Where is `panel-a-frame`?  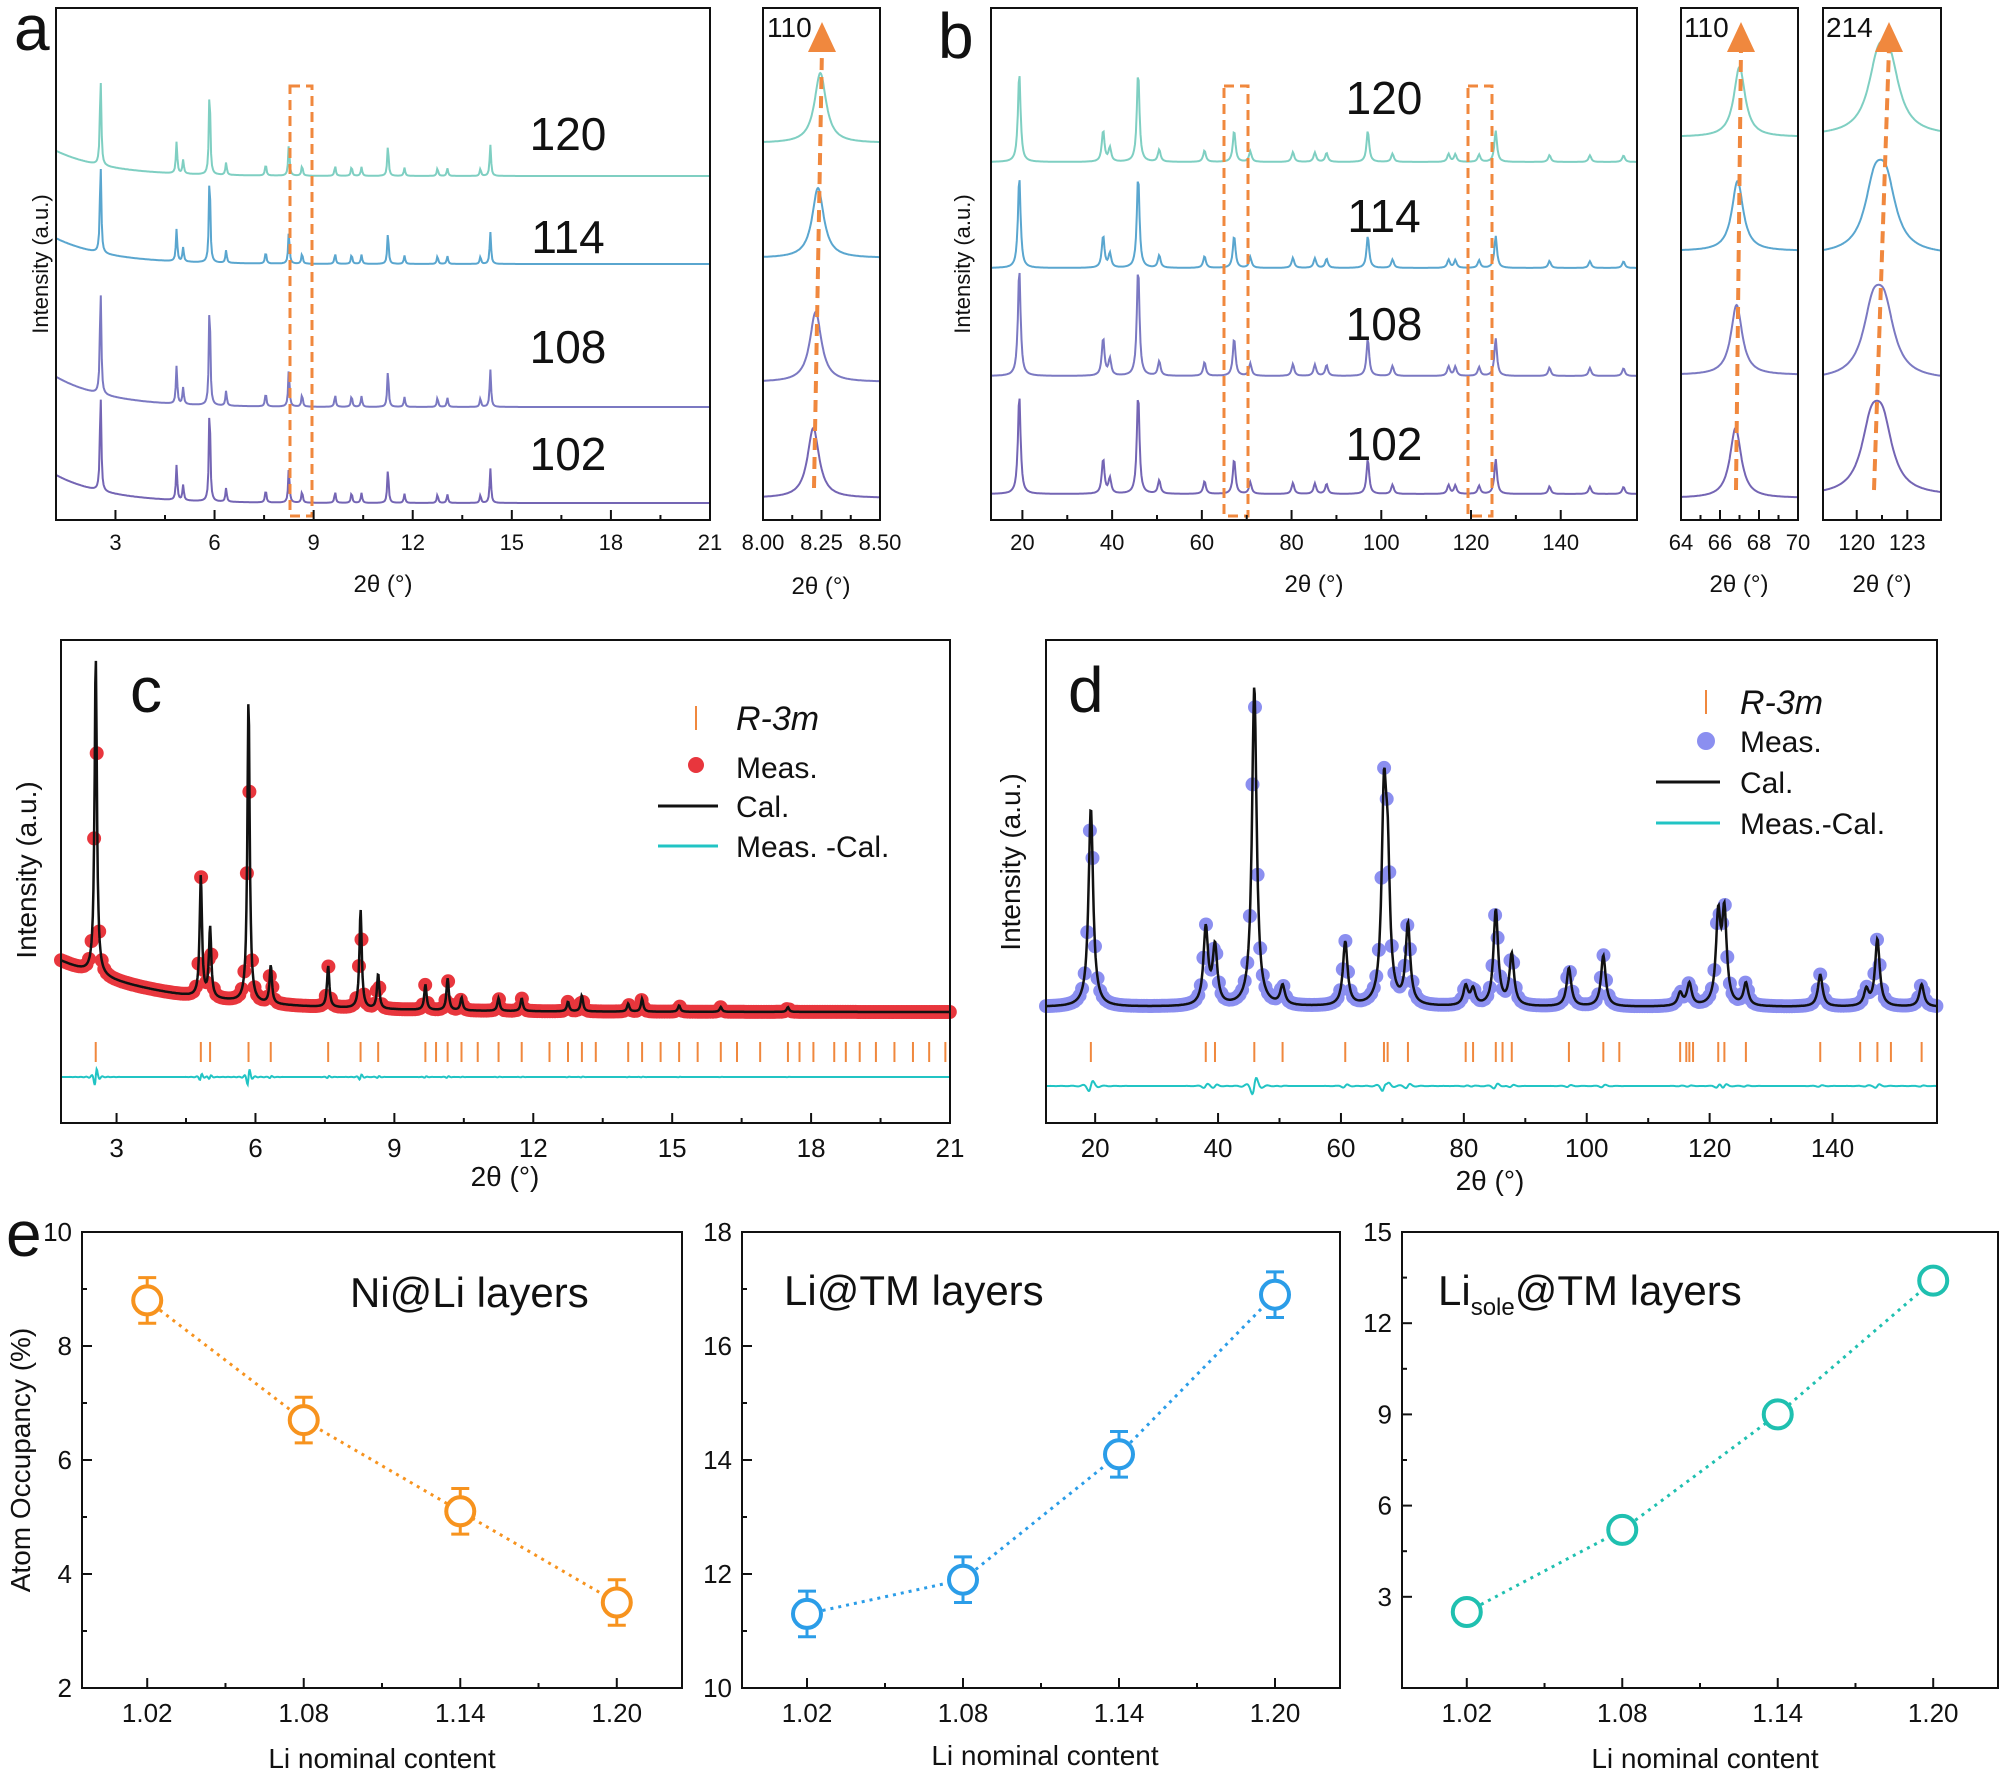
panel-a-frame is located at coordinates (383, 264).